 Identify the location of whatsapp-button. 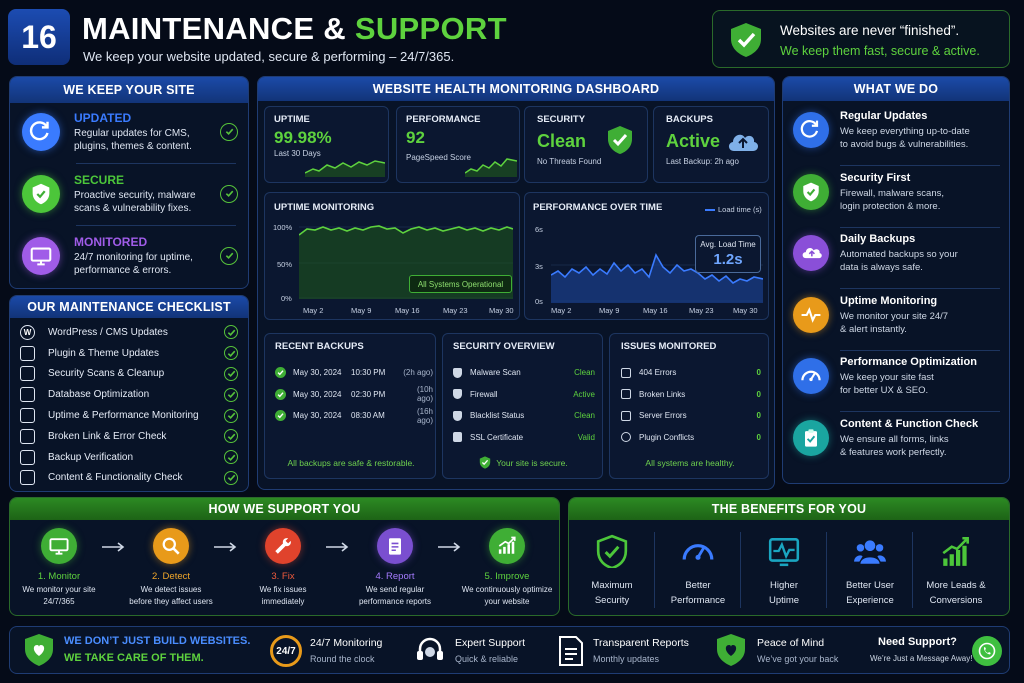
(987, 651).